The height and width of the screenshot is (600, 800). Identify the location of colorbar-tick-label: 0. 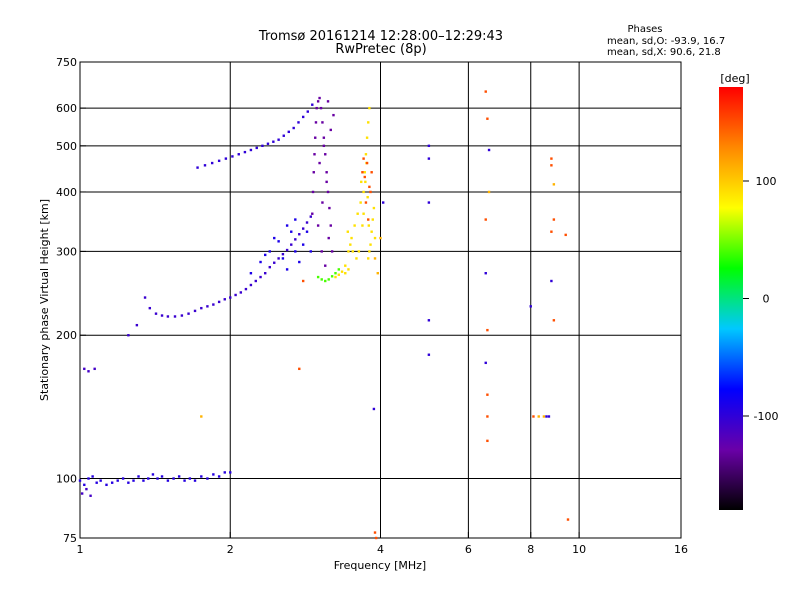
(766, 299).